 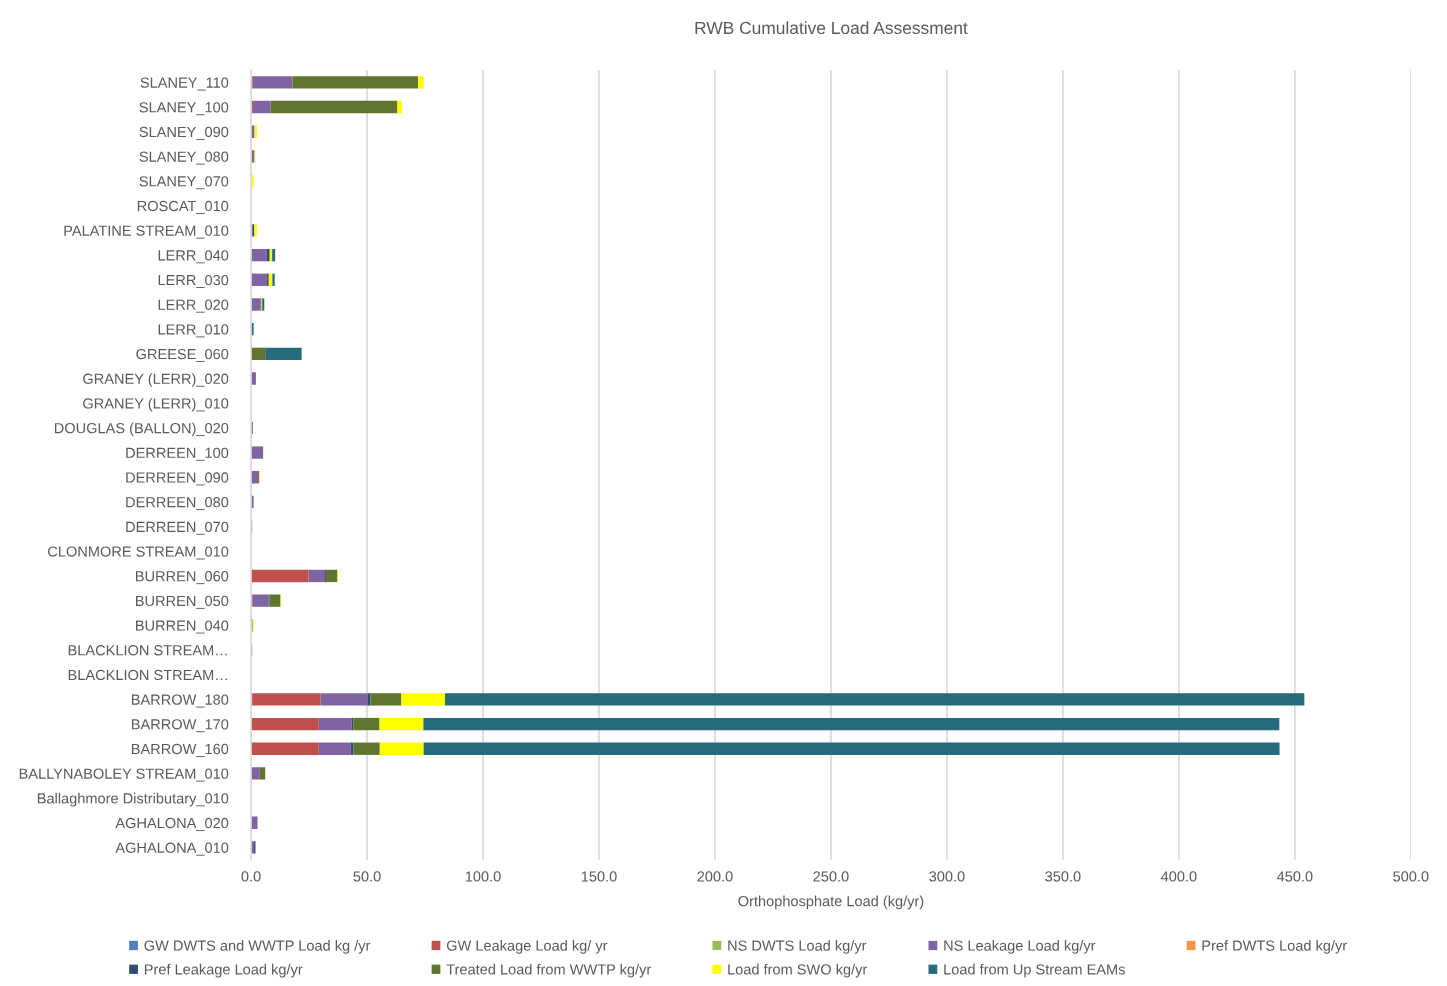 What do you see at coordinates (184, 183) in the screenshot?
I see `y-tick-label: SLANEY_070` at bounding box center [184, 183].